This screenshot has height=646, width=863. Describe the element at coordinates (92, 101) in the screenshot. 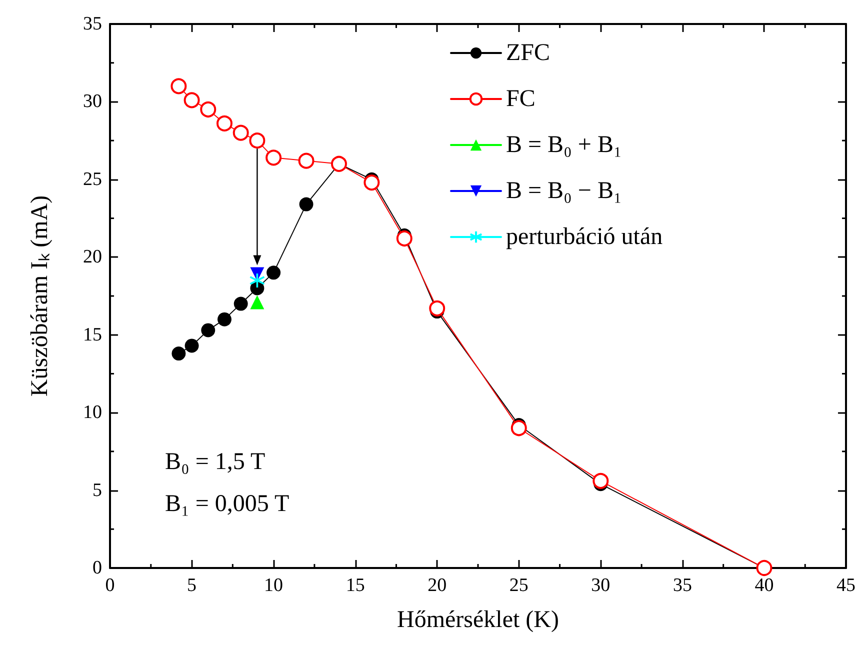

I see `y-tick-label: 30` at that location.